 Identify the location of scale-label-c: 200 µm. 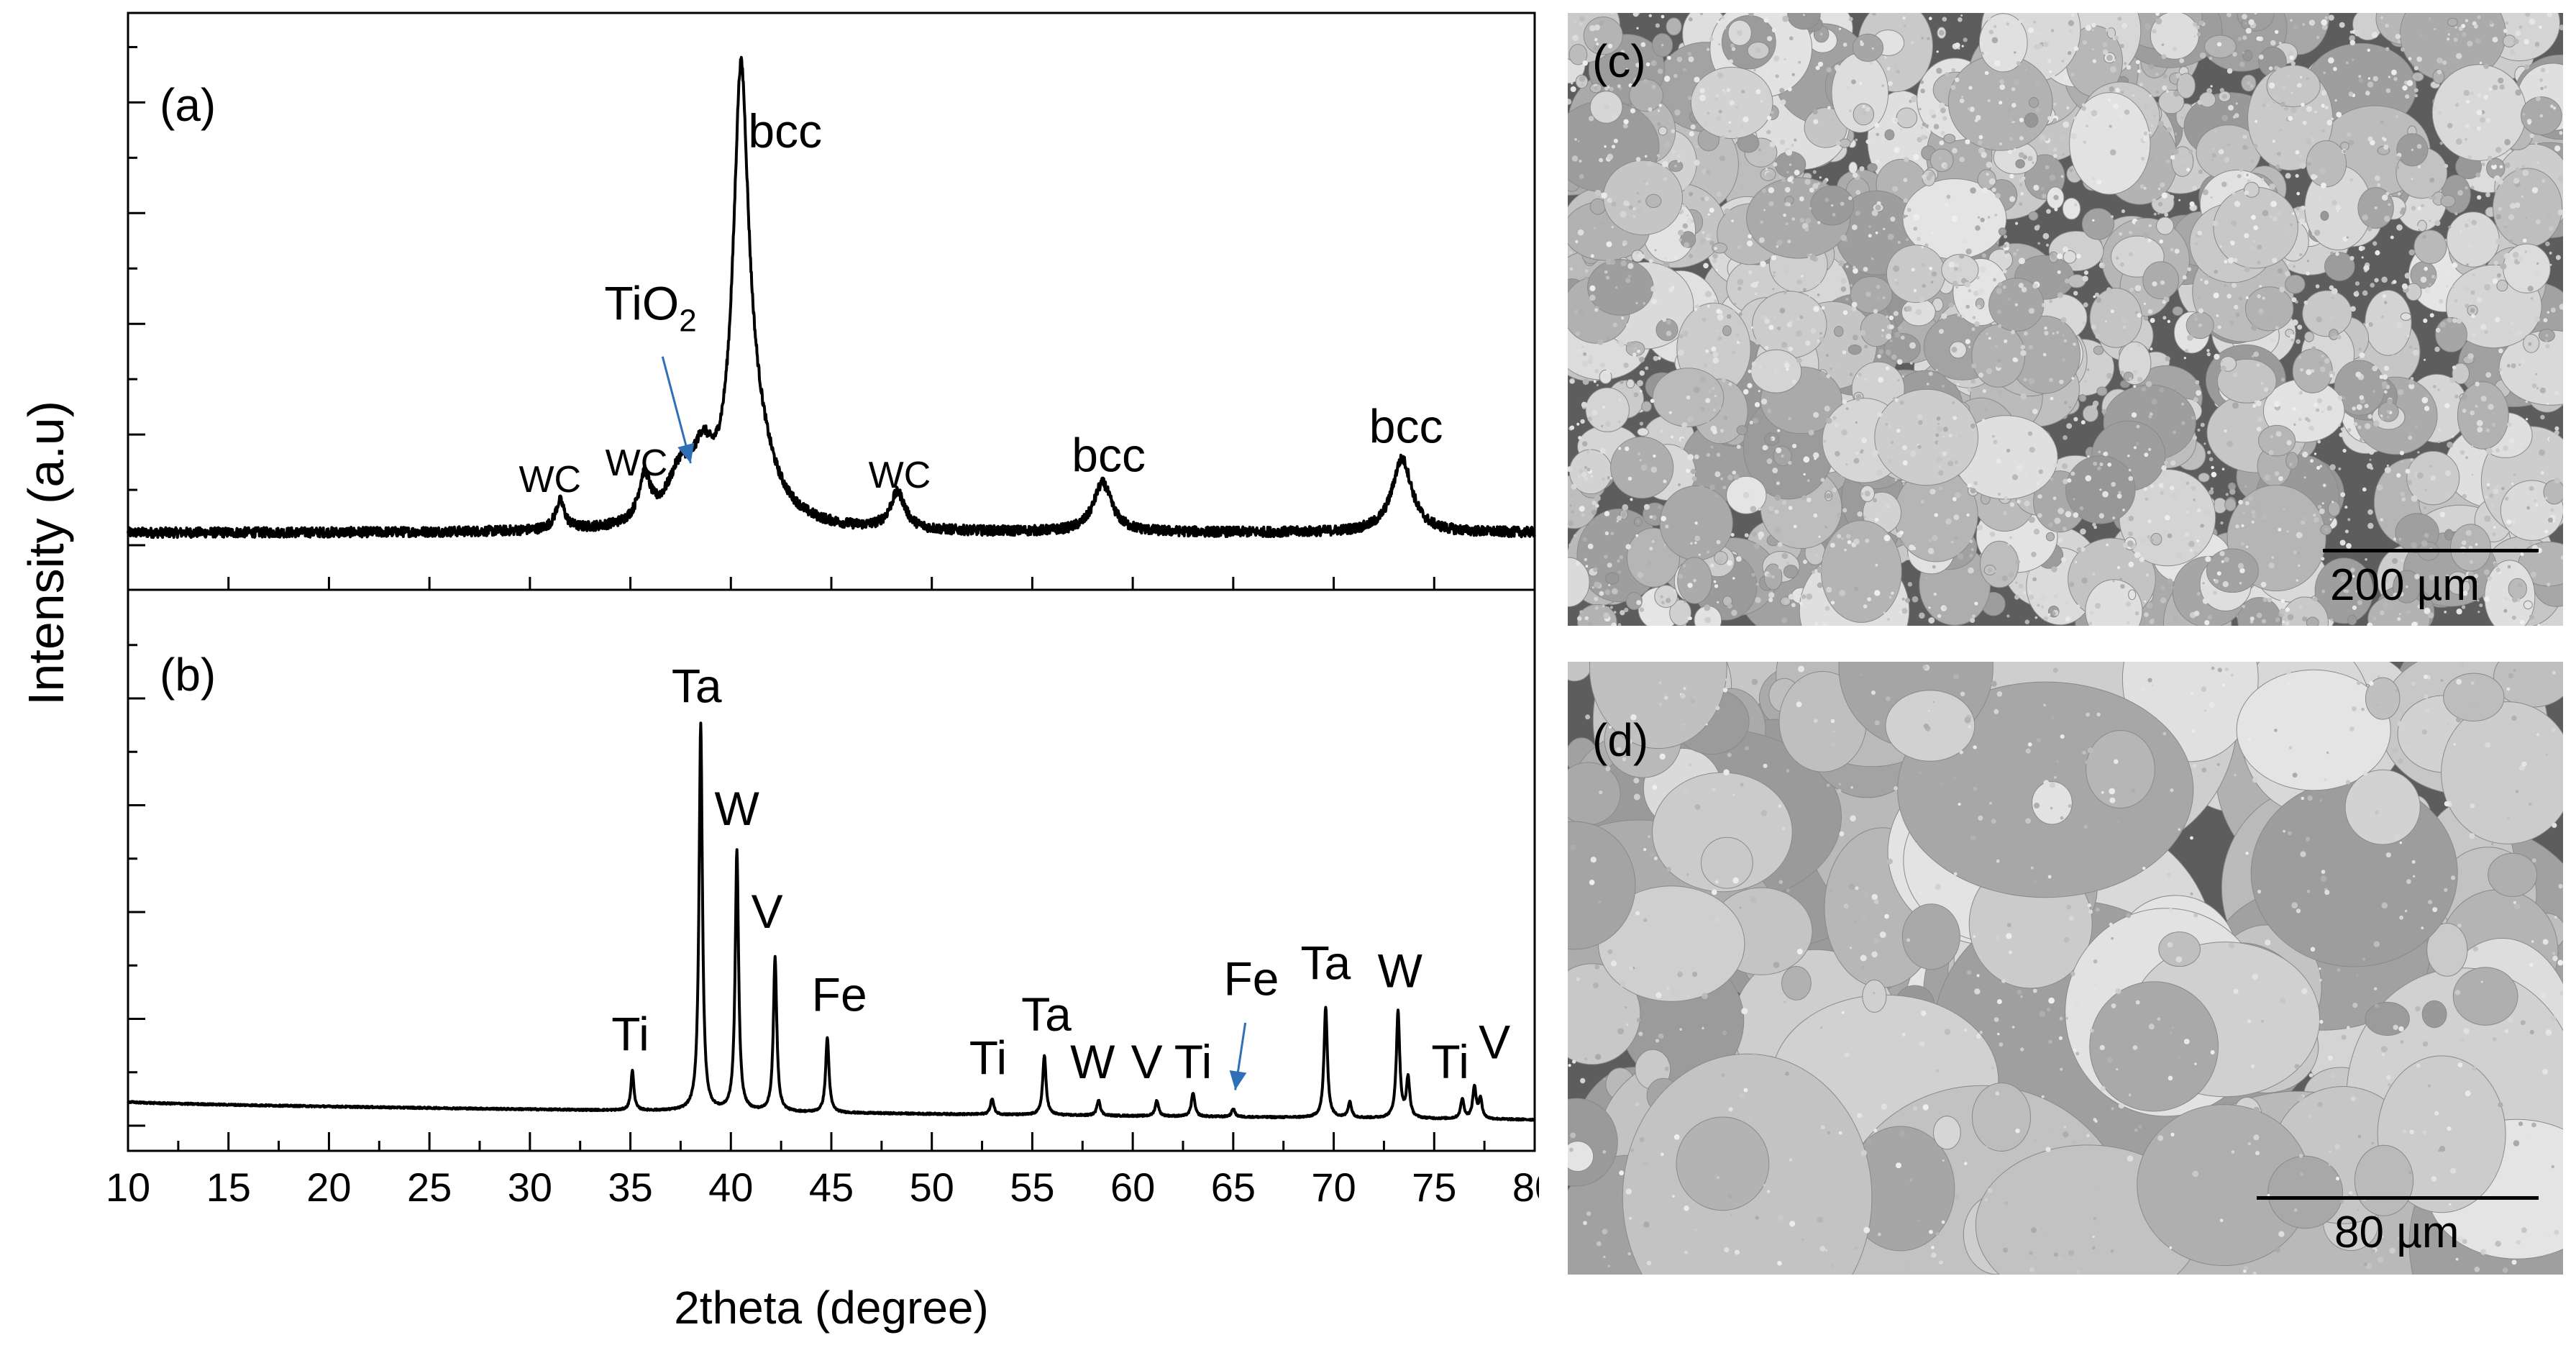
(2405, 585).